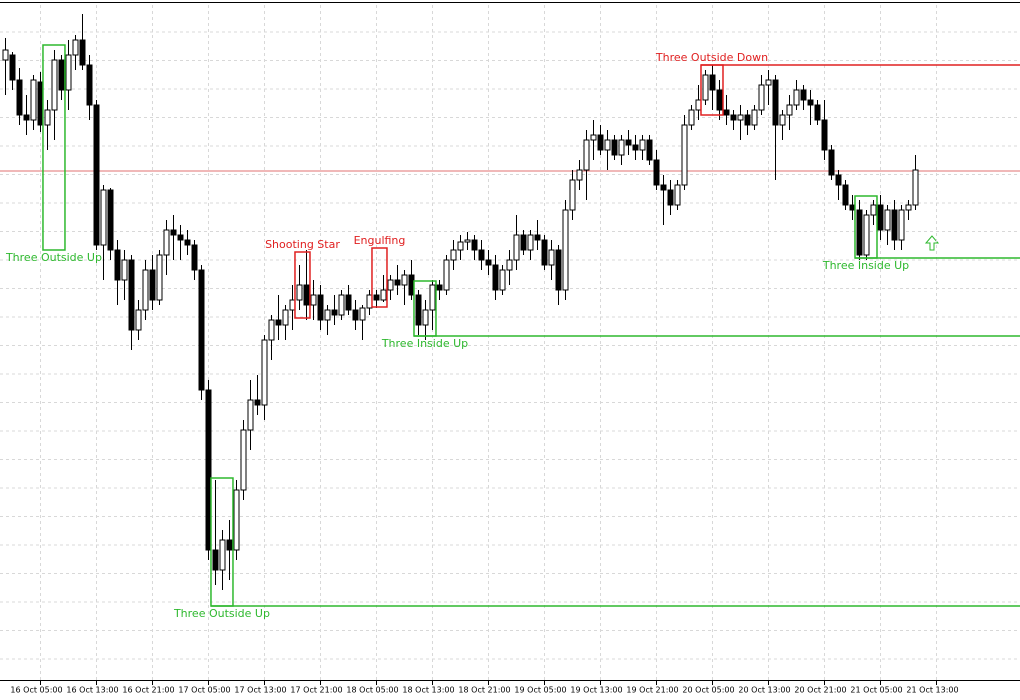  I want to click on x-tick-label: 20 Oct 05:00, so click(708, 690).